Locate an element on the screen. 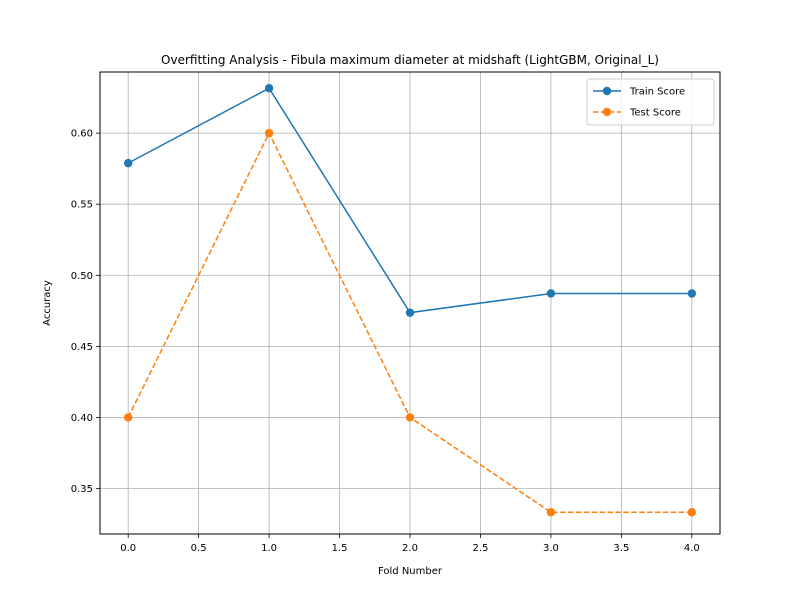  y-tick-label: 0.35 is located at coordinates (82, 489).